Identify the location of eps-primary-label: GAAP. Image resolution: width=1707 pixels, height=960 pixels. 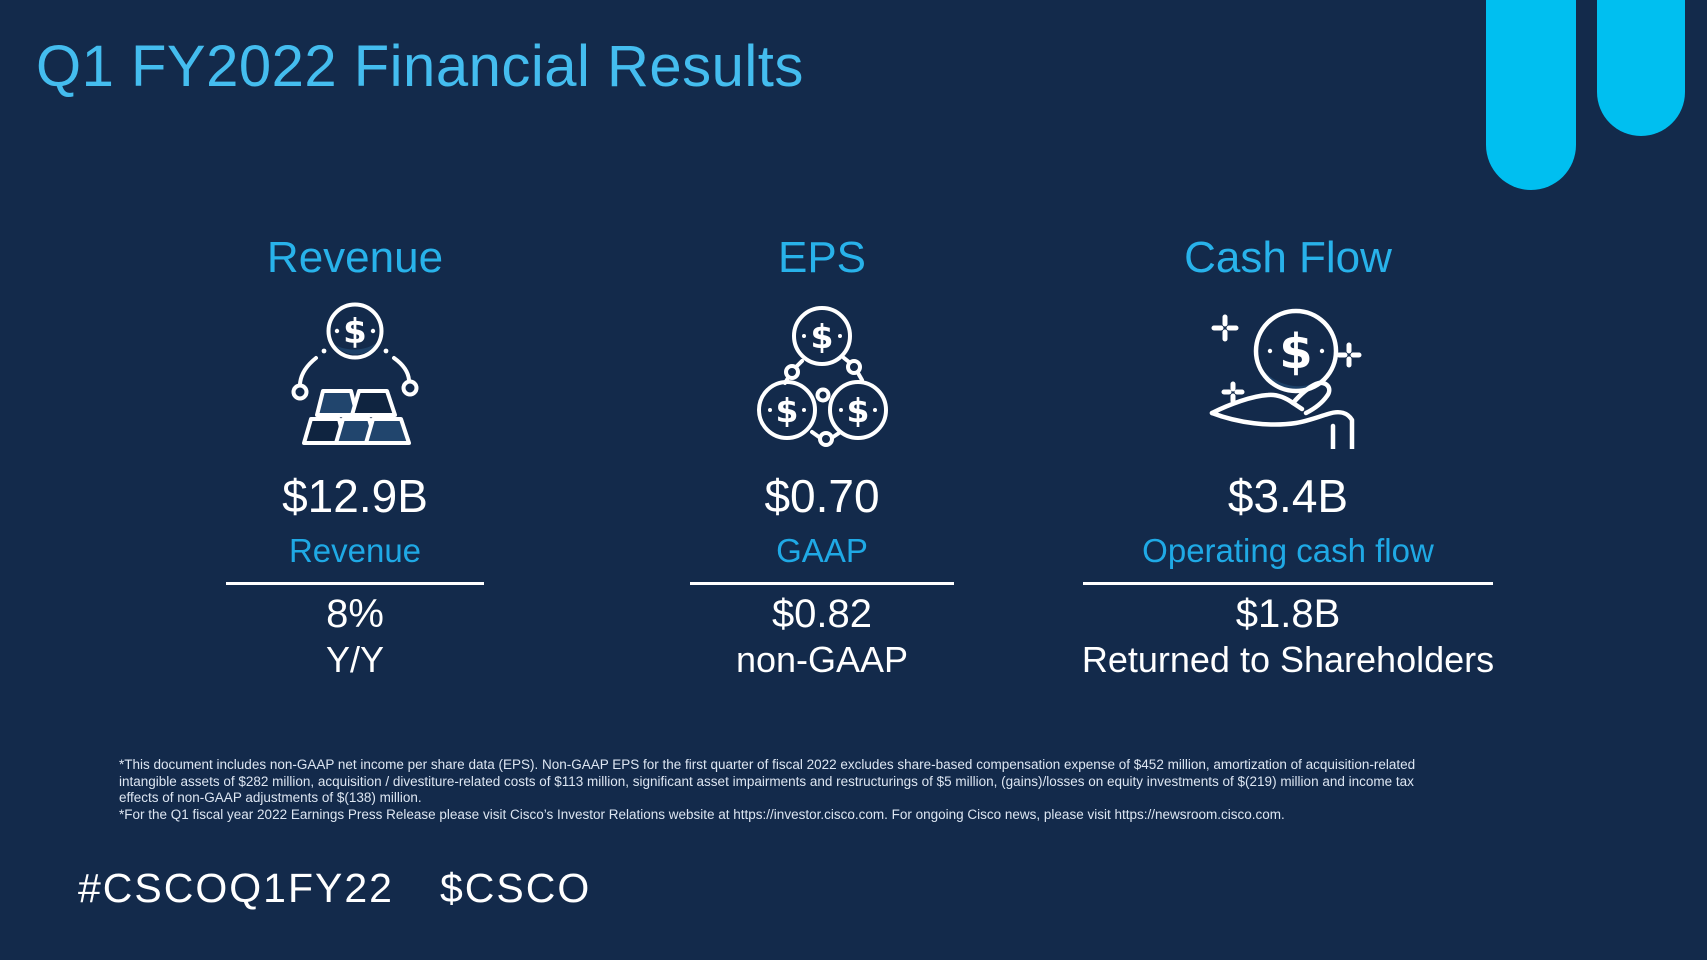
(822, 550).